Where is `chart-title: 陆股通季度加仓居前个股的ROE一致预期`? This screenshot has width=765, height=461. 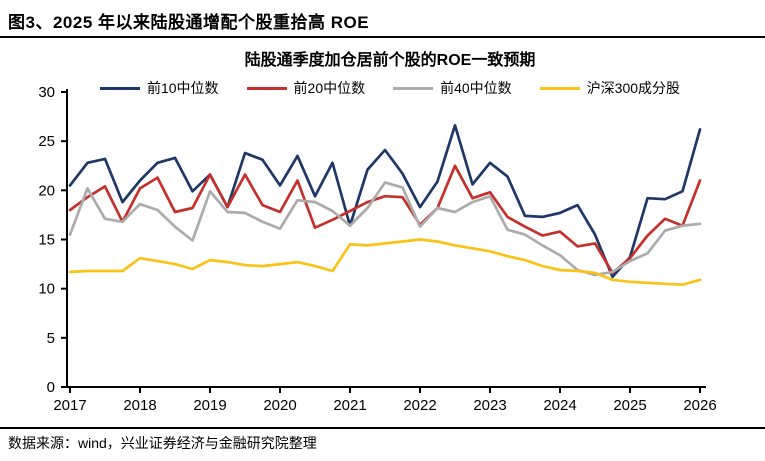
chart-title: 陆股通季度加仓居前个股的ROE一致预期 is located at coordinates (390, 60).